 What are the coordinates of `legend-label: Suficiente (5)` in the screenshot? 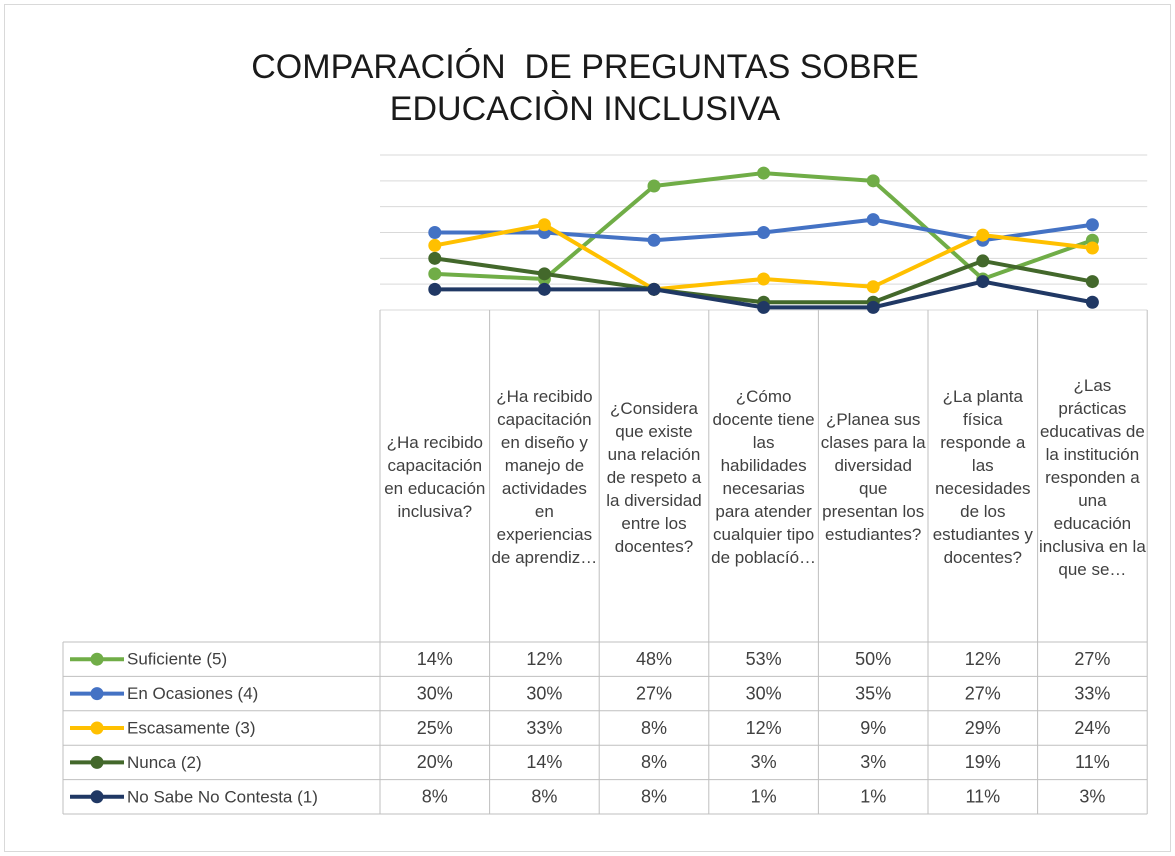 It's located at (177, 659).